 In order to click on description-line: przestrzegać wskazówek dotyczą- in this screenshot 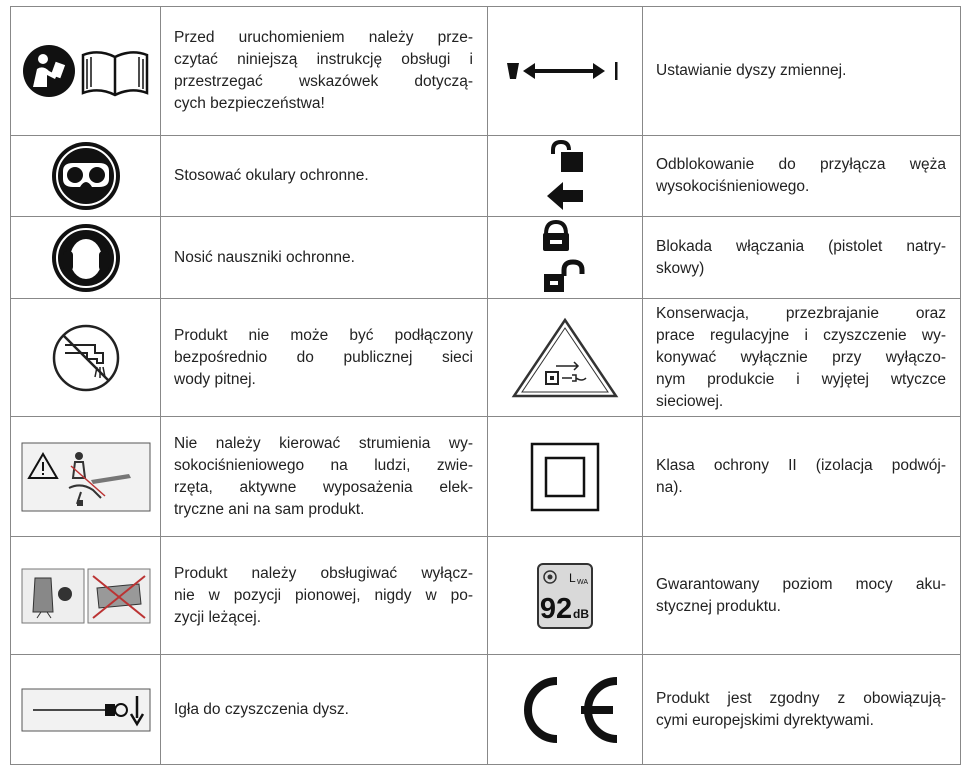, I will do `click(323, 81)`.